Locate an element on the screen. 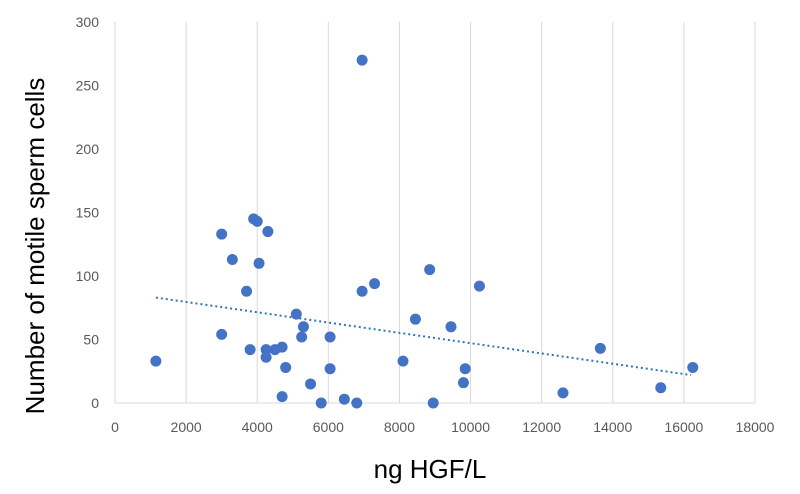 The width and height of the screenshot is (800, 494). x-tick-label: 2000 is located at coordinates (186, 427).